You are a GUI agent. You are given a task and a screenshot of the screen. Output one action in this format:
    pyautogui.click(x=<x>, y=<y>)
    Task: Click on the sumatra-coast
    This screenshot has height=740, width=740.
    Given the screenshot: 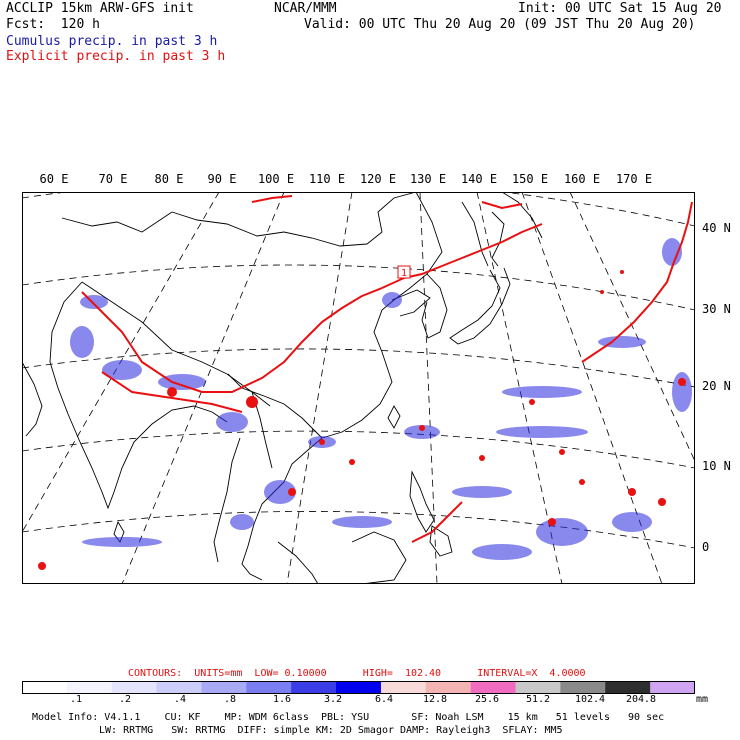 What is the action you would take?
    pyautogui.click(x=298, y=562)
    